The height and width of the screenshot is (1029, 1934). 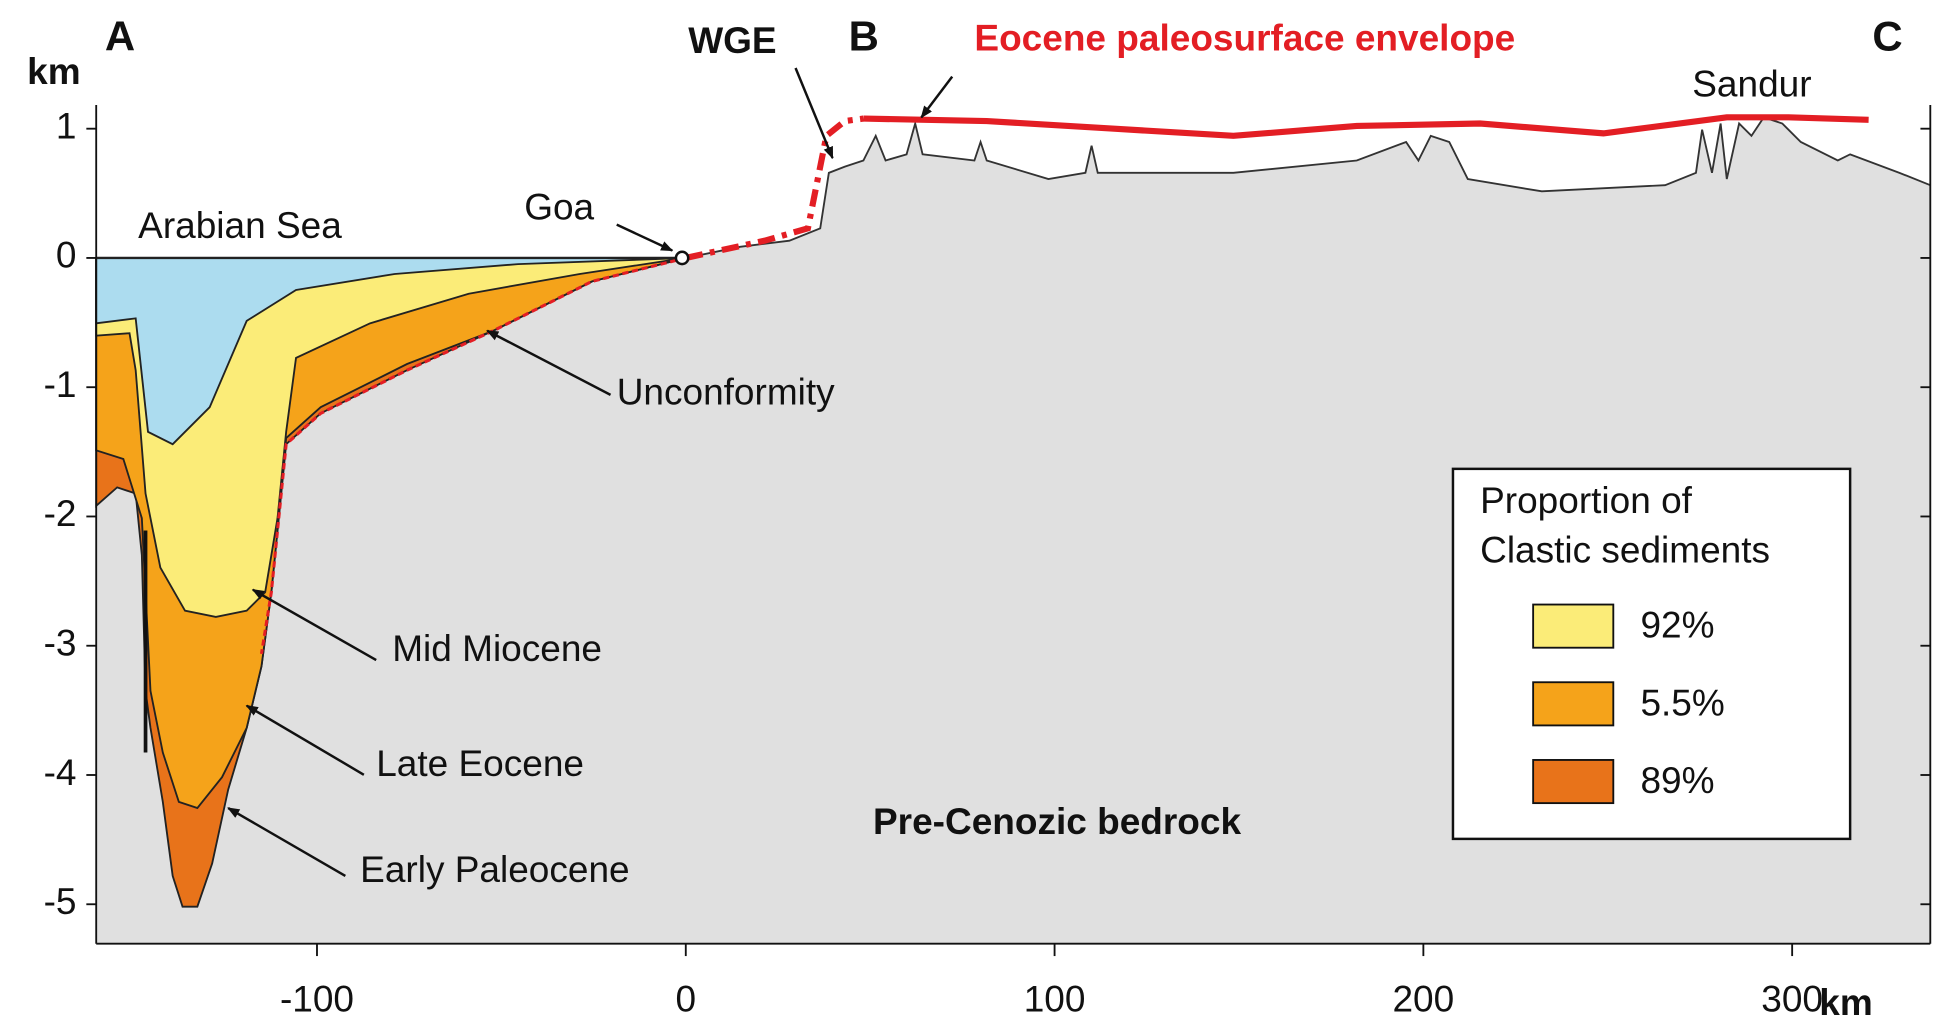 I want to click on bedrock-label: Pre-Cenozic bedrock, so click(x=1057, y=821).